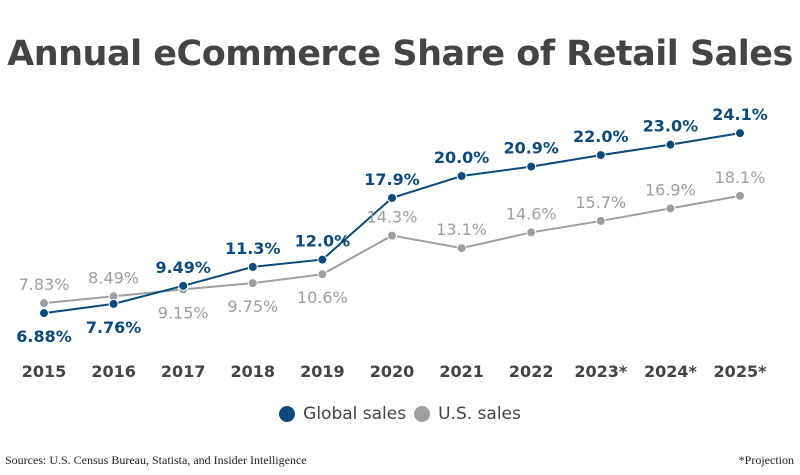 The image size is (800, 475). What do you see at coordinates (322, 297) in the screenshot?
I see `data-label: 10.6%` at bounding box center [322, 297].